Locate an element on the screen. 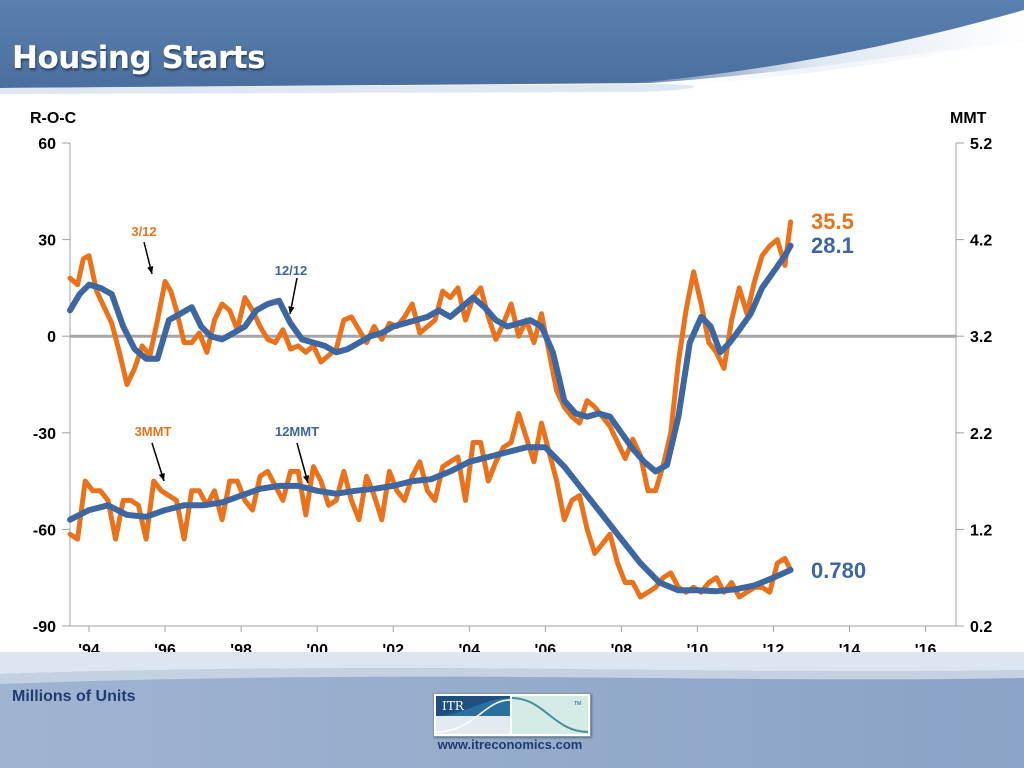 The height and width of the screenshot is (768, 1024). x-tick-label: '06 is located at coordinates (546, 648).